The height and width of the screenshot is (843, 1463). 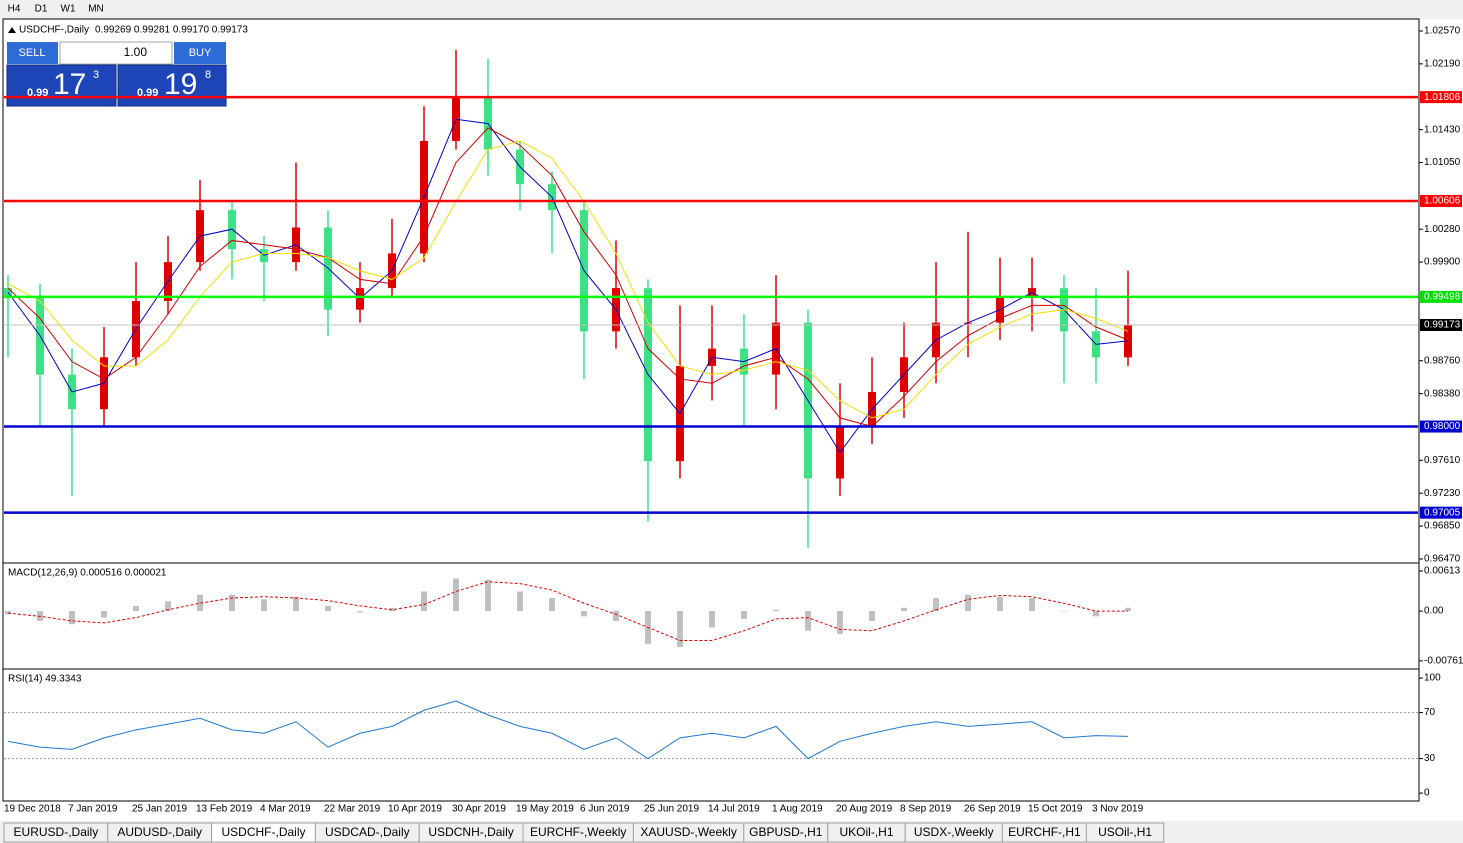 What do you see at coordinates (567, 611) in the screenshot?
I see `macd-signal` at bounding box center [567, 611].